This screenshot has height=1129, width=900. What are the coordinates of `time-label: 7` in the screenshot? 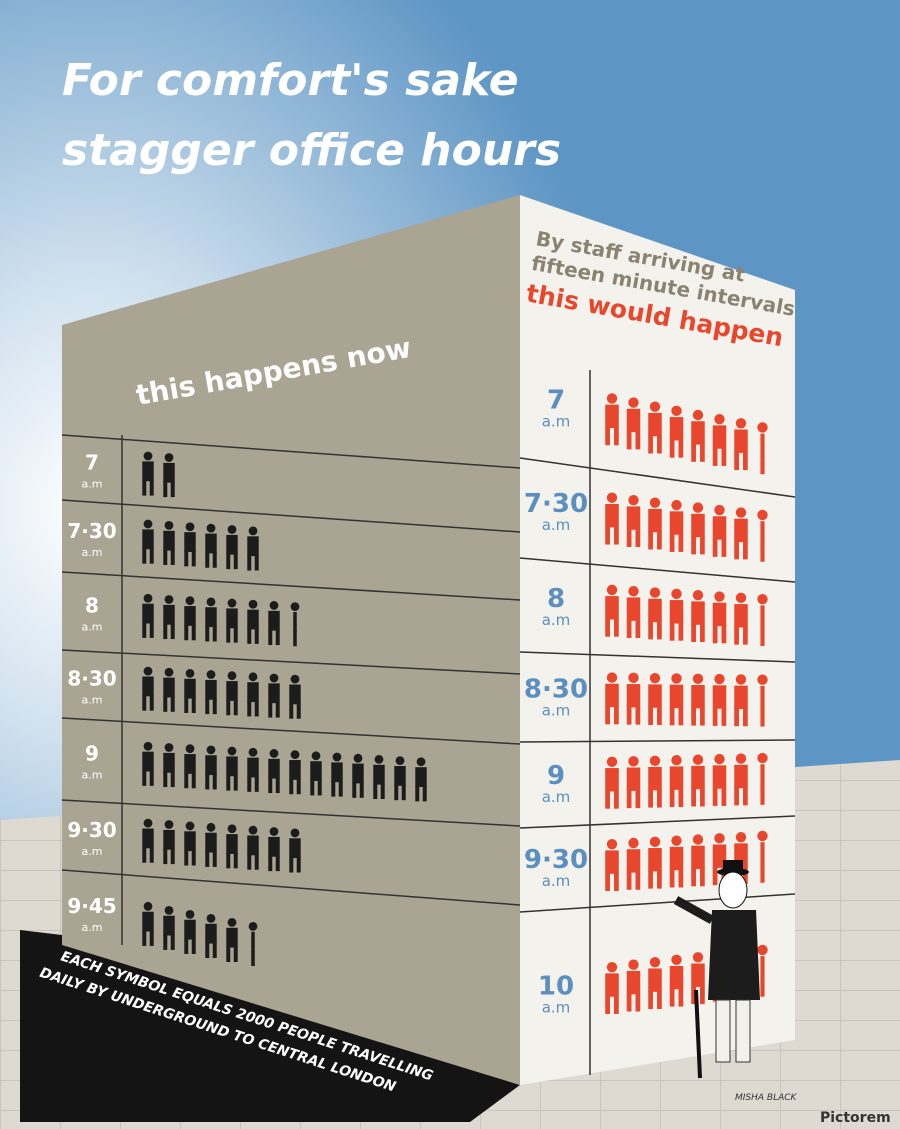 It's located at (556, 400).